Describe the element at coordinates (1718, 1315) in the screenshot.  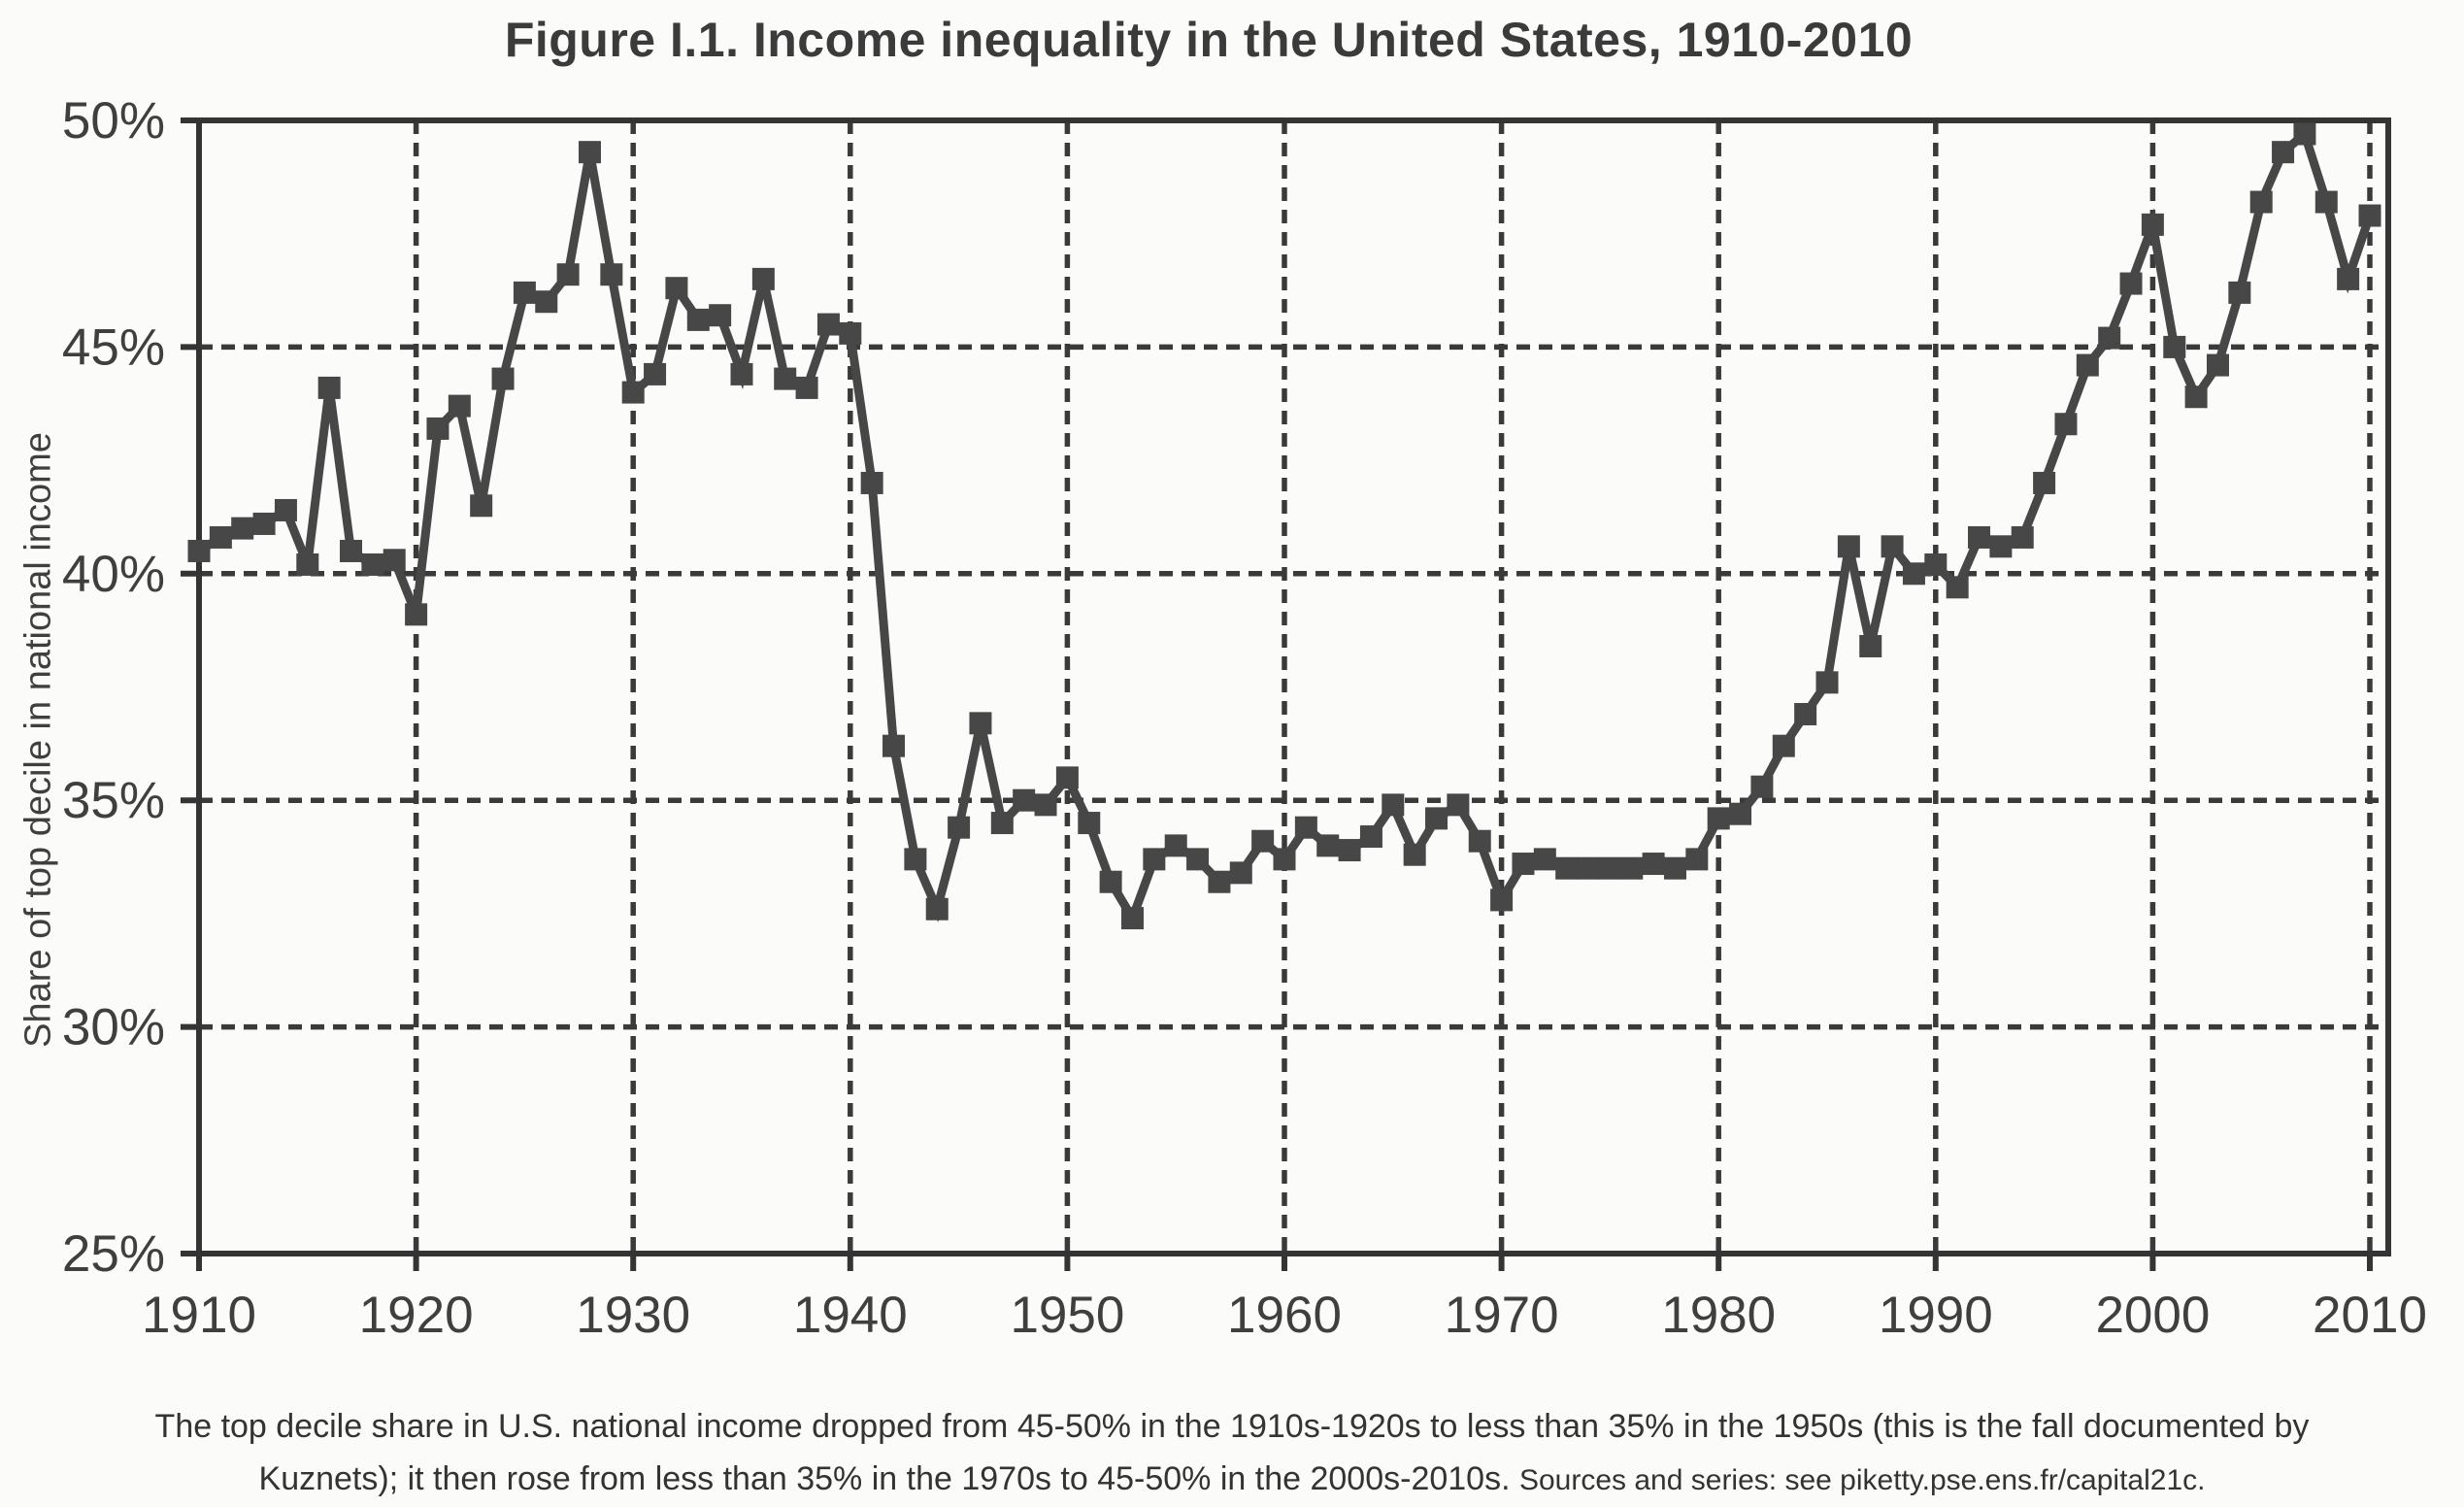
I see `x-tick-label: 1980` at that location.